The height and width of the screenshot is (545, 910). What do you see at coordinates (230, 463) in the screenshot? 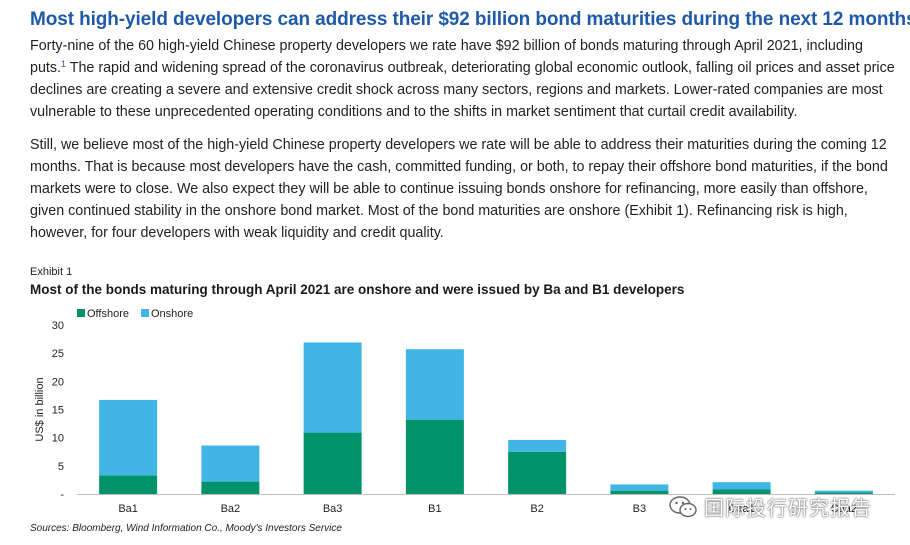
I see `bar-onshore-ba2` at bounding box center [230, 463].